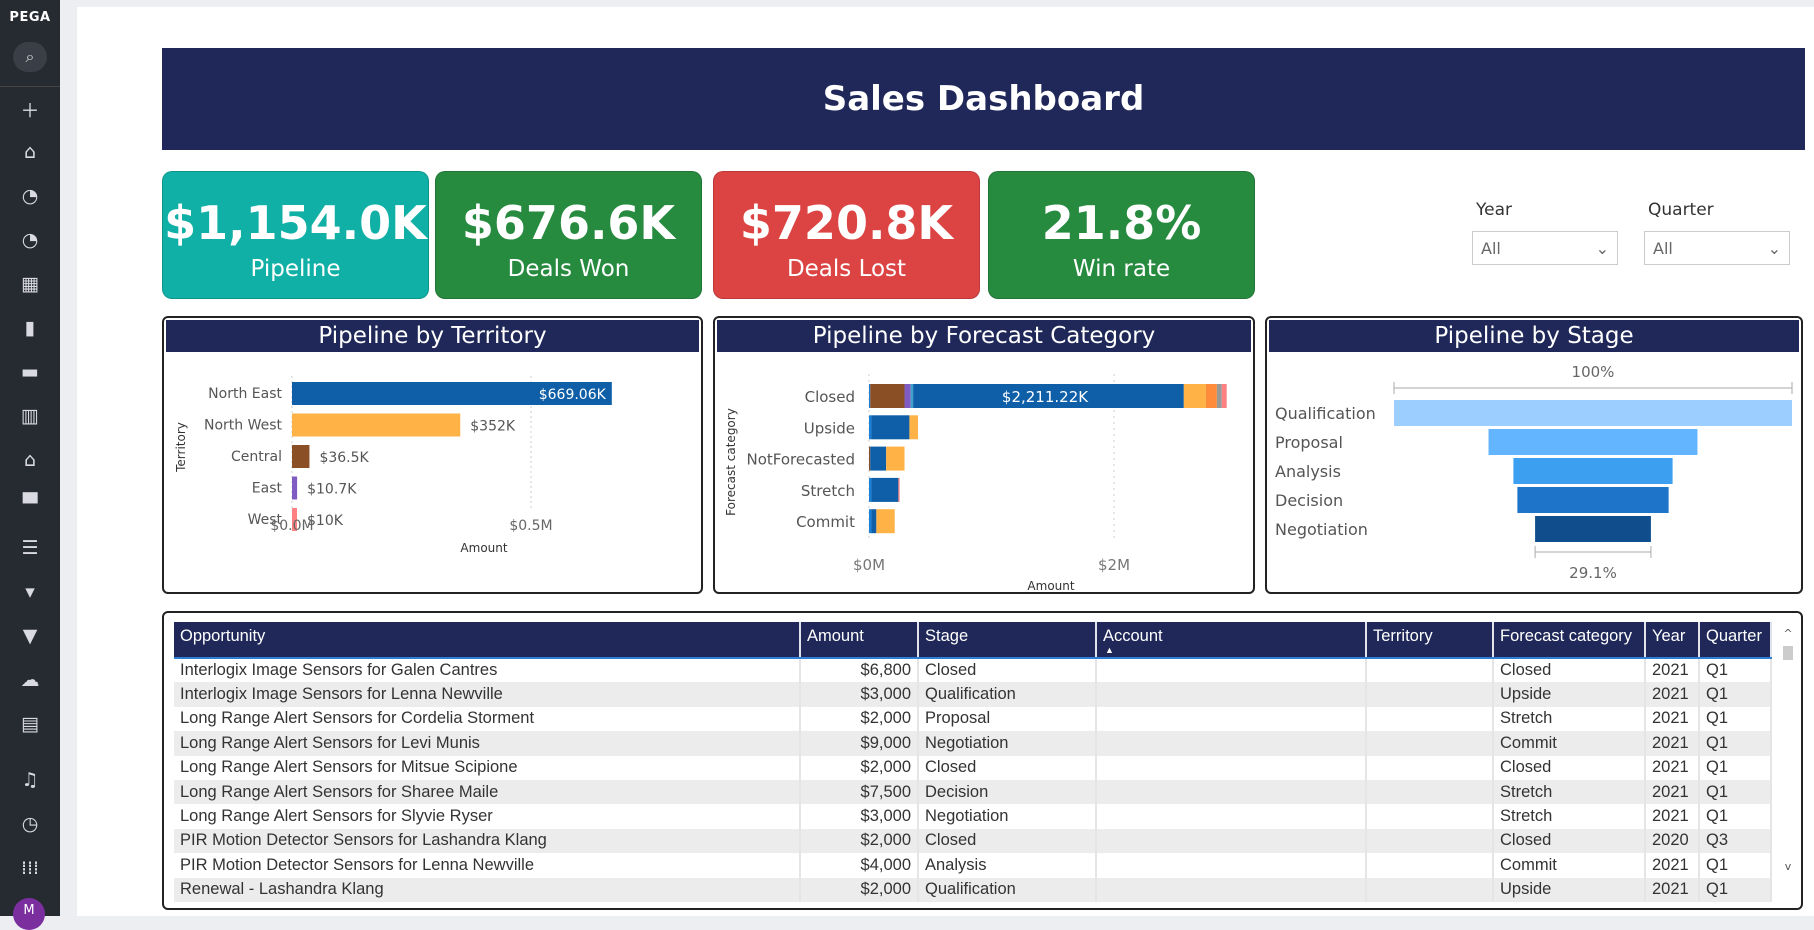 The width and height of the screenshot is (1814, 930). Describe the element at coordinates (1593, 372) in the screenshot. I see `top-percent-label: 100%` at that location.